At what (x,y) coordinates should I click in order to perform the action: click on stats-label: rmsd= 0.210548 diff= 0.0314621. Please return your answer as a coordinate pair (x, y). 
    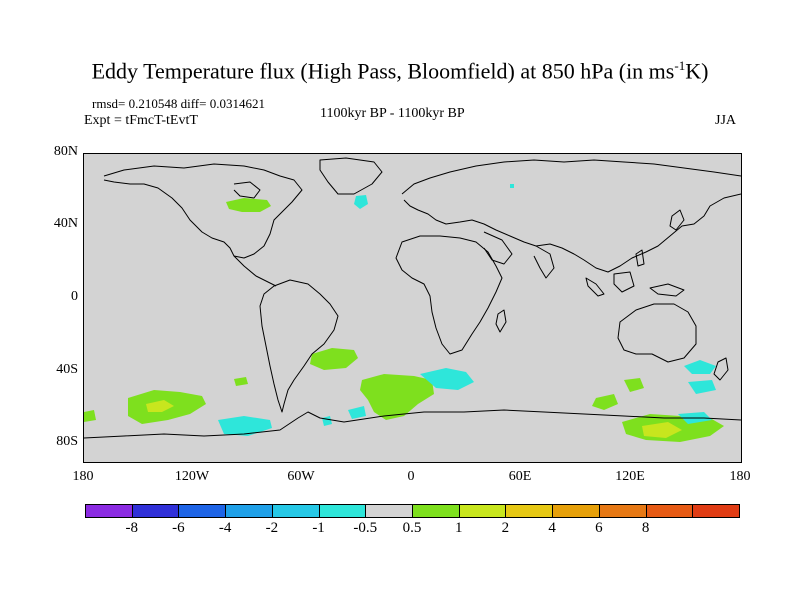
    Looking at the image, I should click on (178, 103).